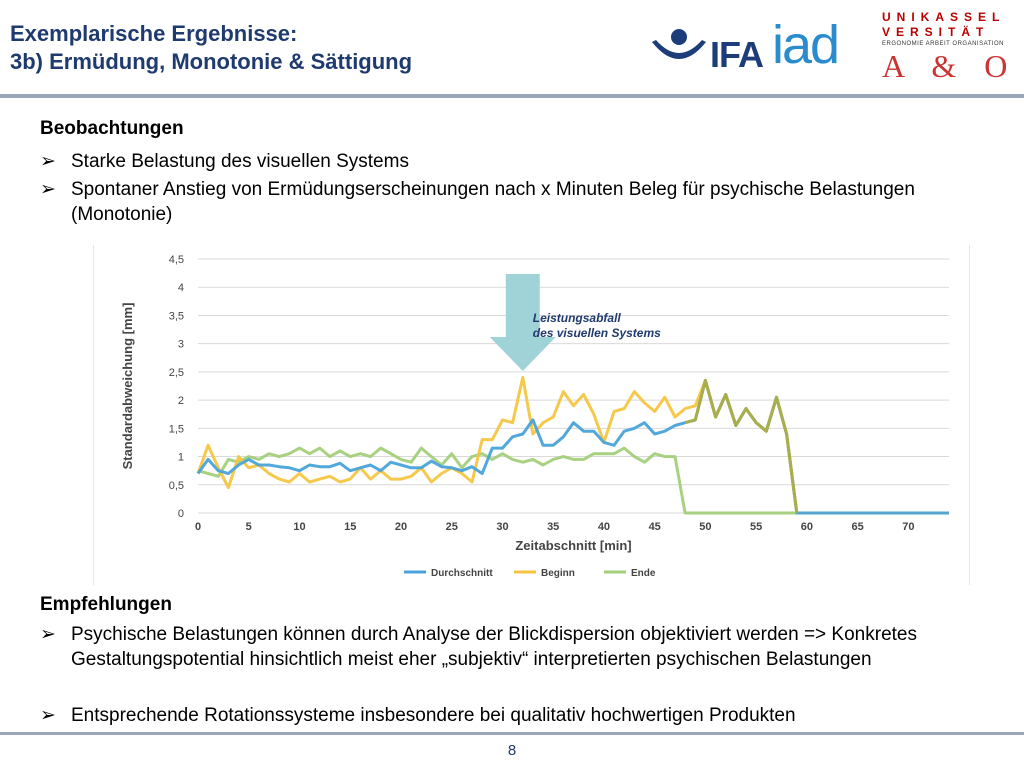 The height and width of the screenshot is (768, 1024). What do you see at coordinates (401, 527) in the screenshot?
I see `x-tick-label: 20` at bounding box center [401, 527].